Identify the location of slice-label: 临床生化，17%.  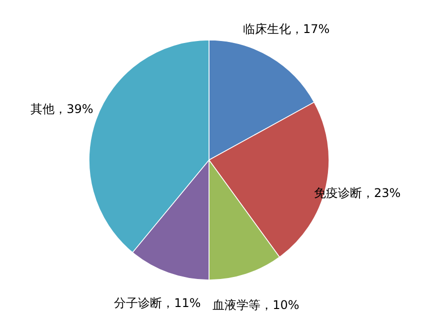
(286, 29).